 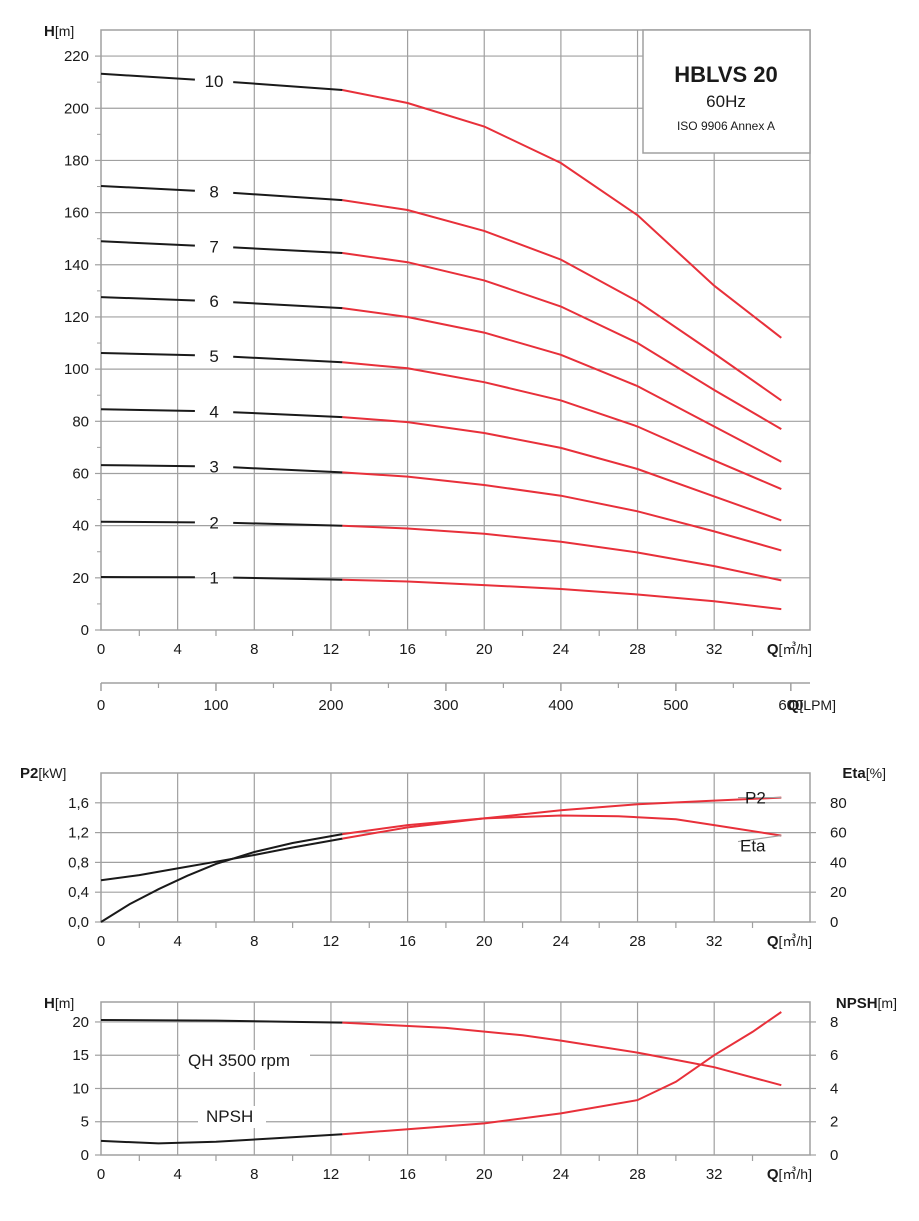 What do you see at coordinates (80, 1088) in the screenshot?
I see `y-tick-label: 10` at bounding box center [80, 1088].